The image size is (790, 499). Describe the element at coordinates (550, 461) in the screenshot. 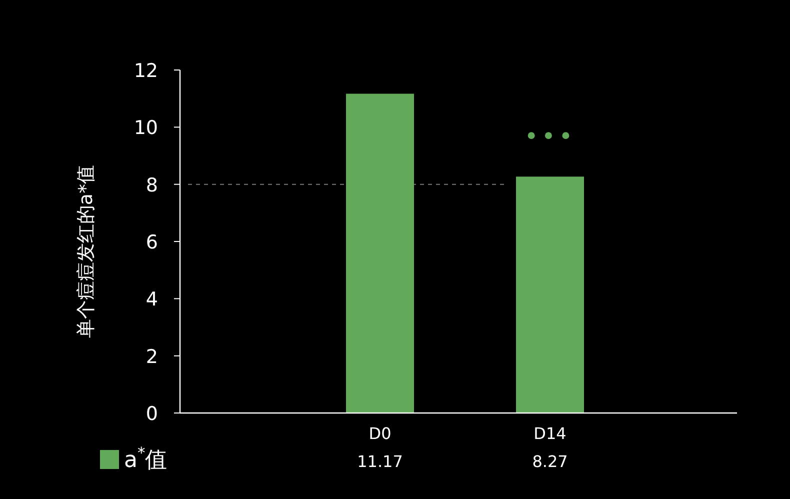

I see `data-label: 8.27` at that location.